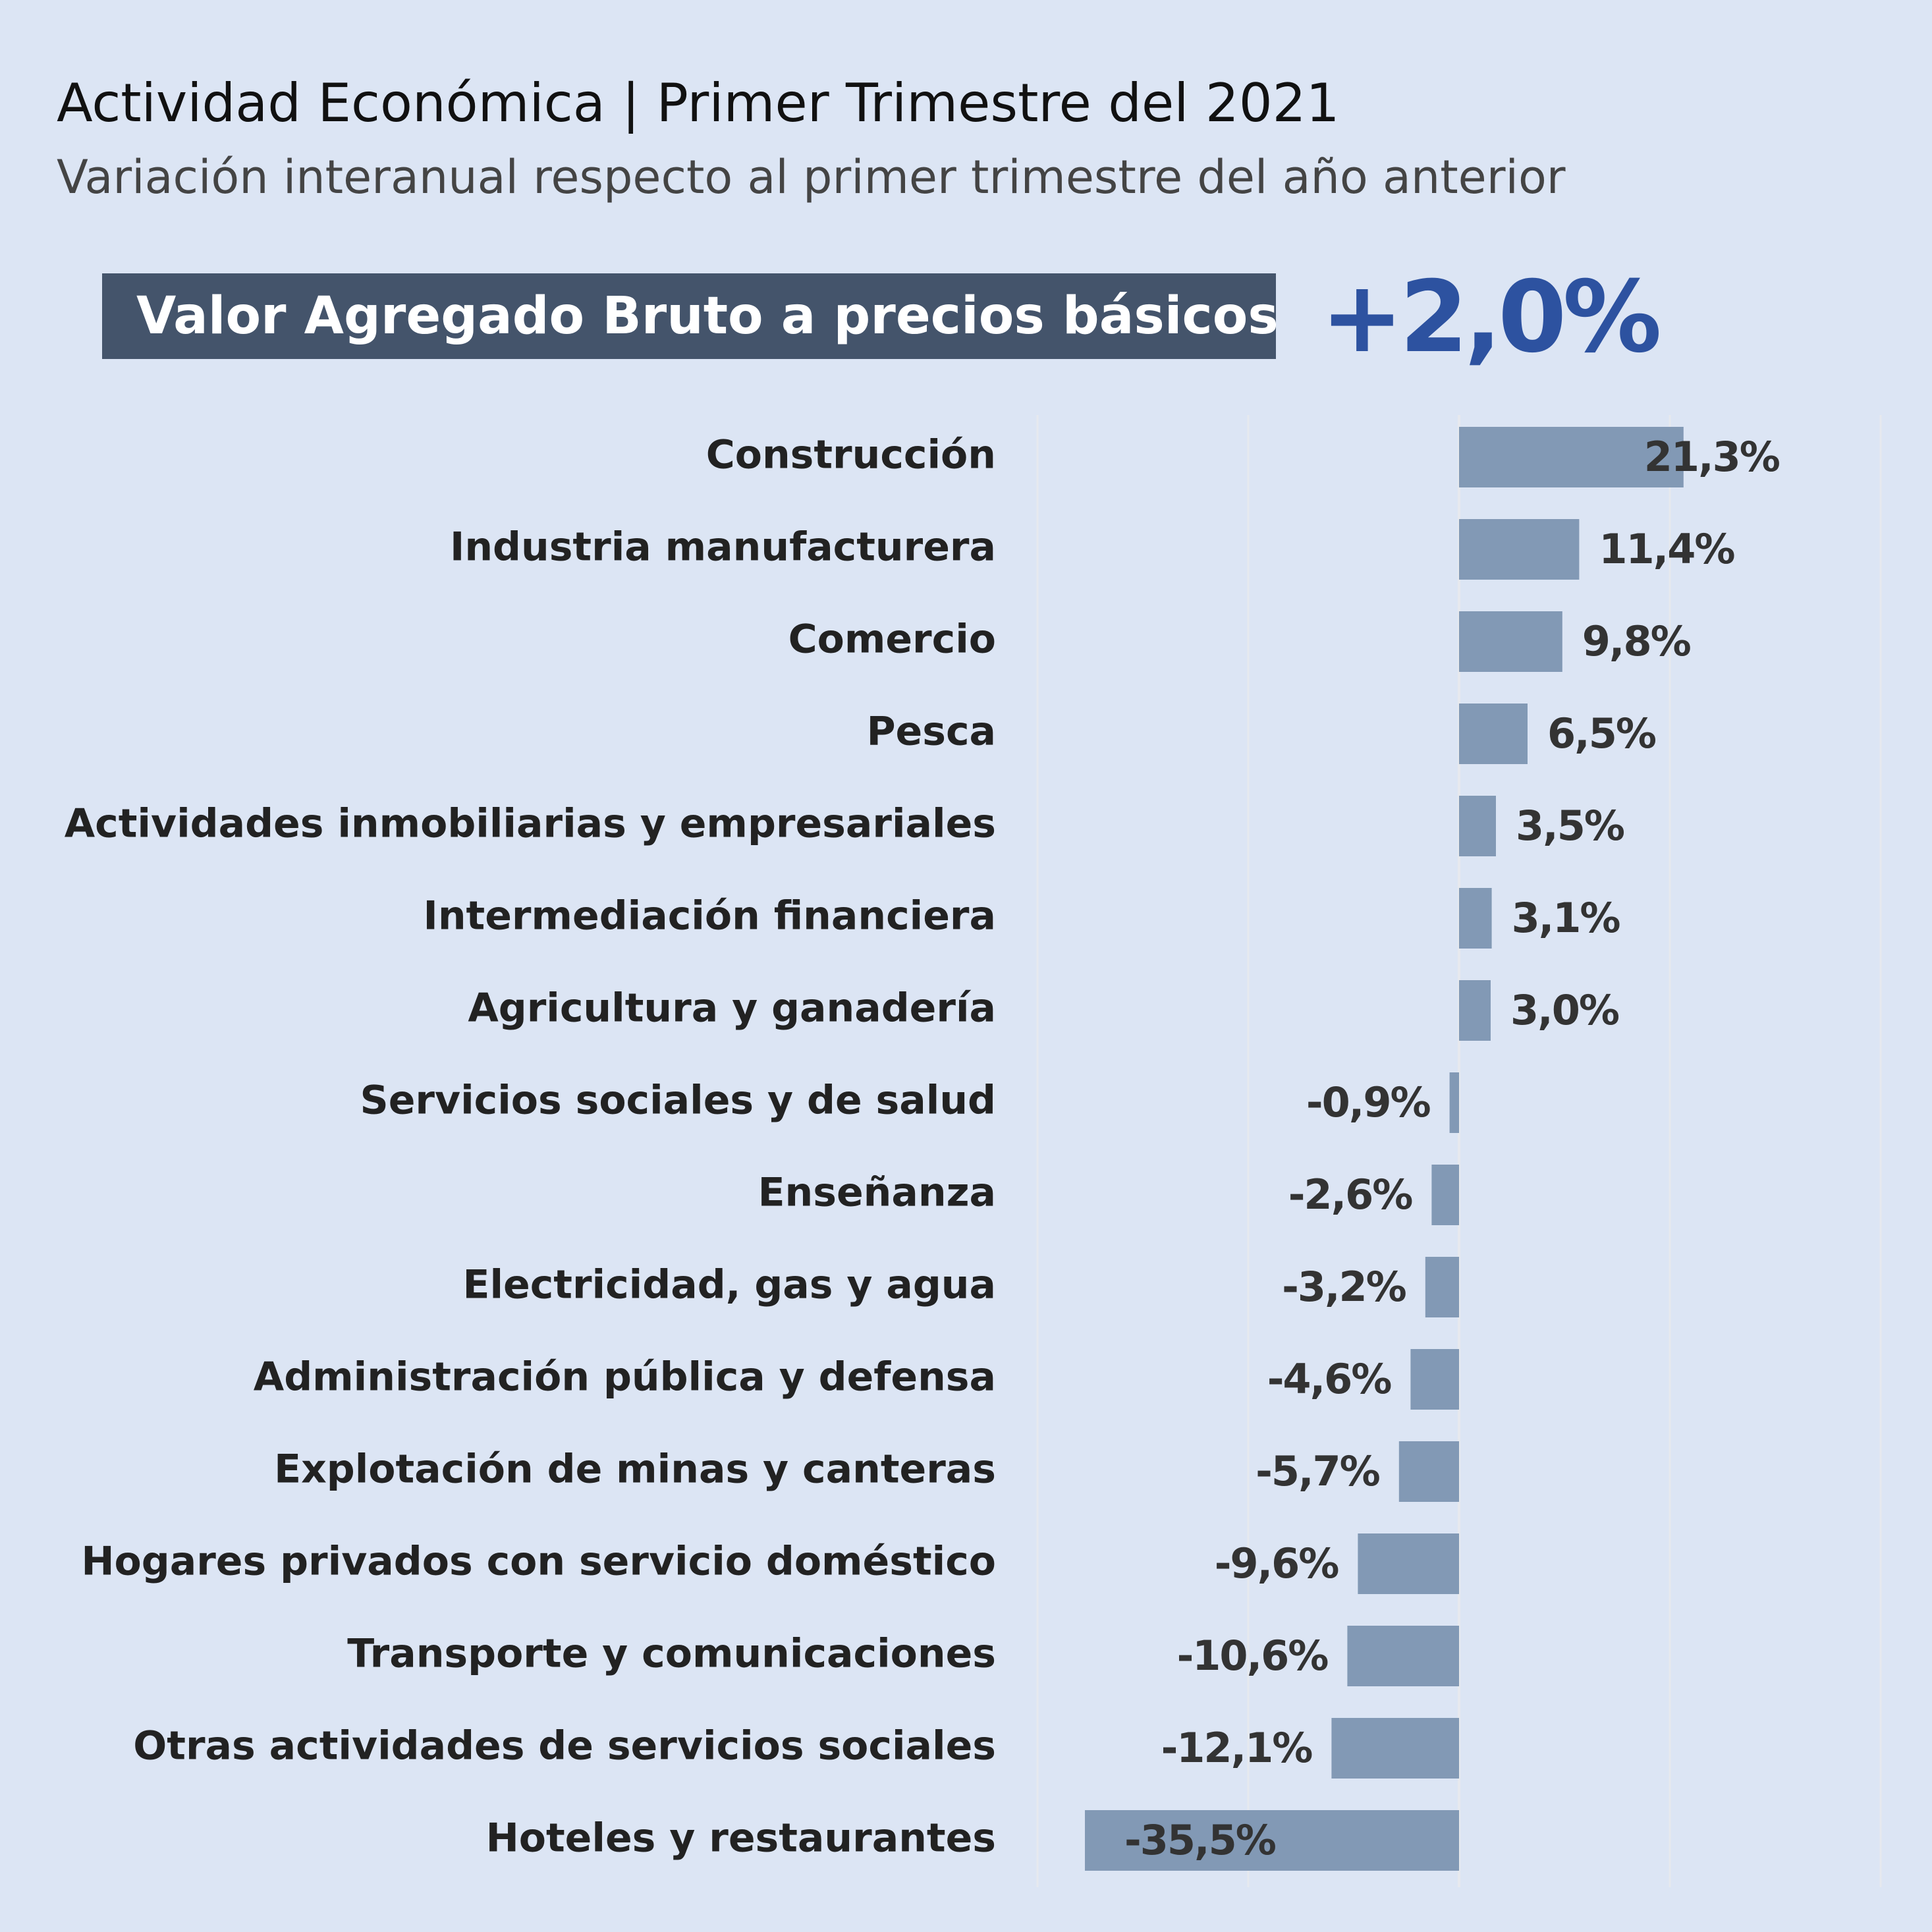 This screenshot has width=1932, height=1932. What do you see at coordinates (707, 316) in the screenshot?
I see `vab-label: Valor Agregado Bruto a precios básicos` at bounding box center [707, 316].